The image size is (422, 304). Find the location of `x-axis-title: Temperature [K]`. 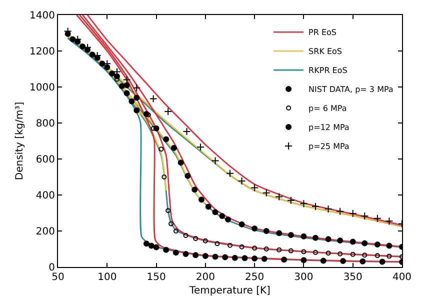

x-axis-title: Temperature [K] is located at coordinates (229, 291).